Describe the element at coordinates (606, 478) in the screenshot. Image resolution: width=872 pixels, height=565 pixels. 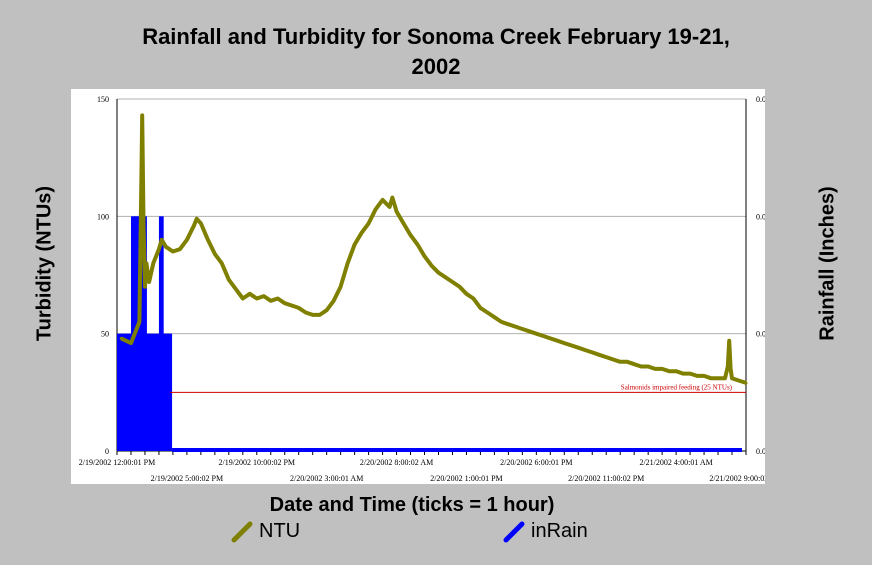
I see `x-tick-label: 2/20/2002 11:00:02 PM` at that location.